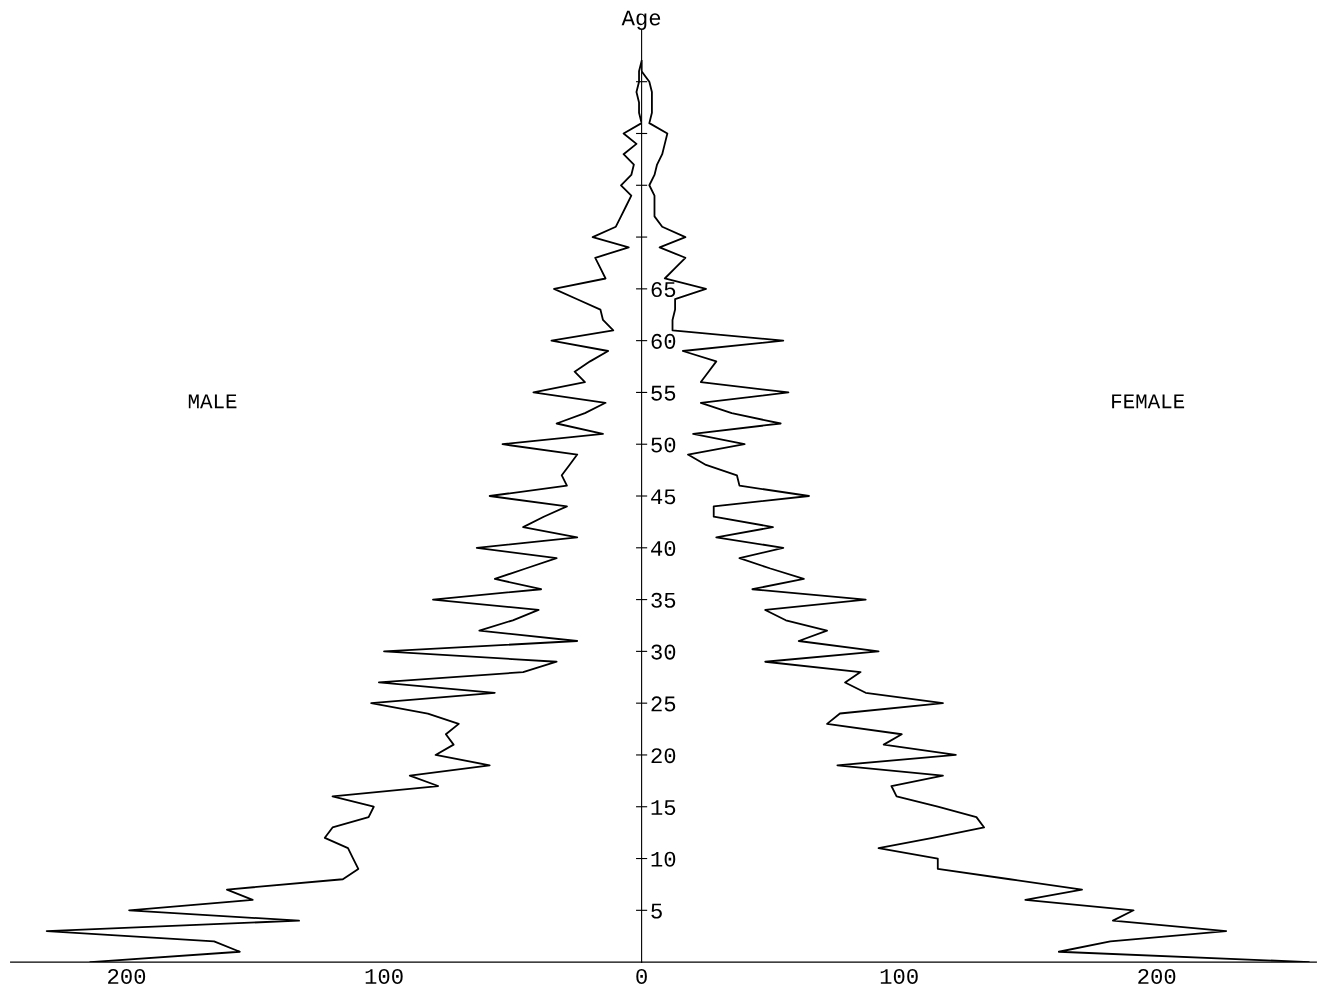 The height and width of the screenshot is (997, 1327). What do you see at coordinates (663, 548) in the screenshot?
I see `y-tick-label: 40` at bounding box center [663, 548].